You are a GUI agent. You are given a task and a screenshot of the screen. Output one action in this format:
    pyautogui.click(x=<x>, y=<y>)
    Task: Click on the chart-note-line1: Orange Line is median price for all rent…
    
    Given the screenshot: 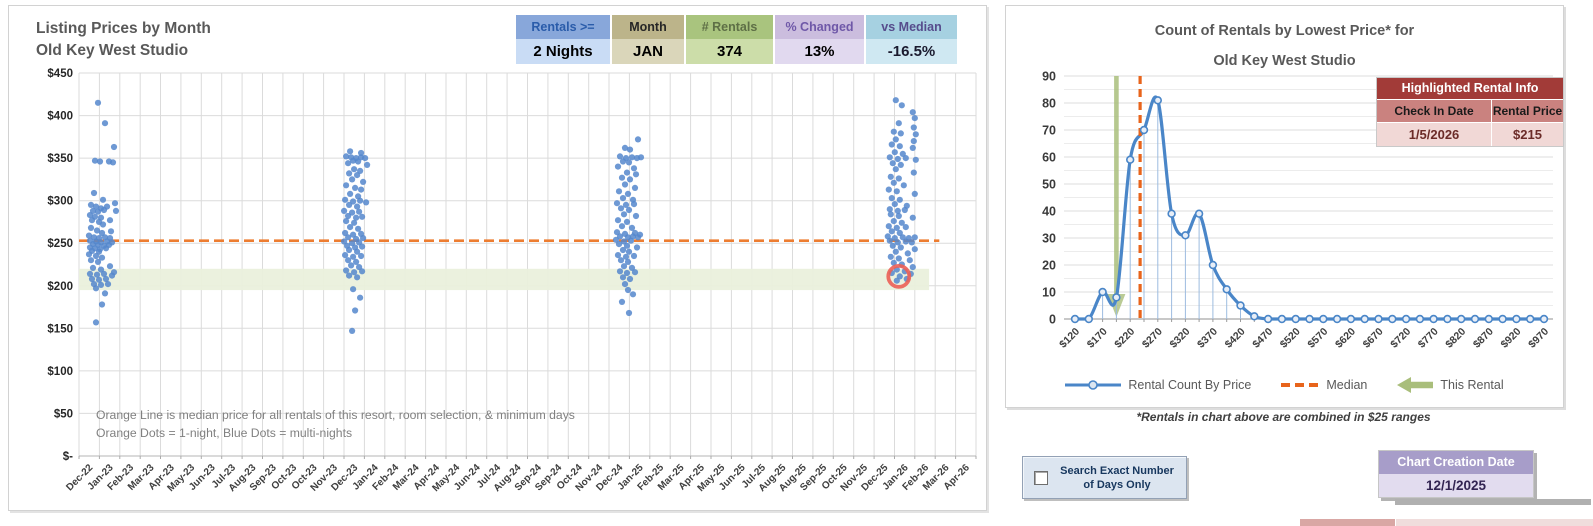 What is the action you would take?
    pyautogui.click(x=335, y=415)
    